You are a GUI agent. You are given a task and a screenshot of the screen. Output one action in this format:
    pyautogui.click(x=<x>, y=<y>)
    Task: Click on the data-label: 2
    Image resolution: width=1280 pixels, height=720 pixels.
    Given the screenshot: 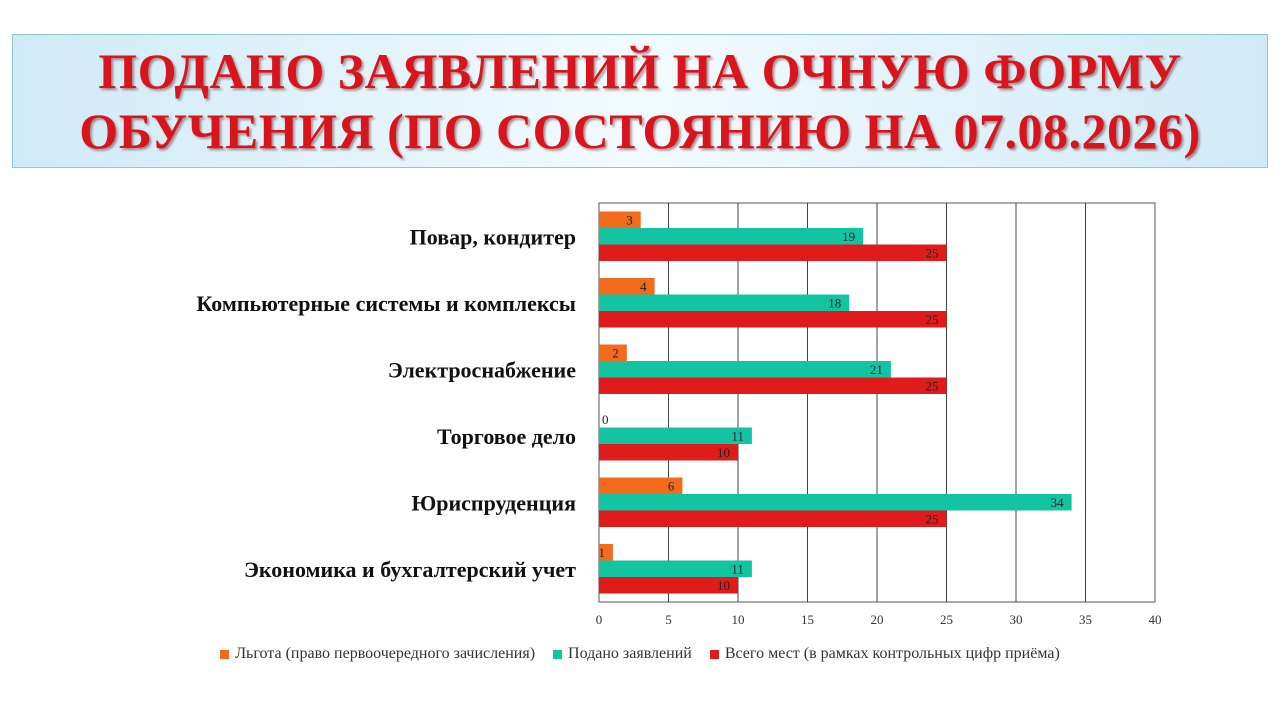 What is the action you would take?
    pyautogui.click(x=615, y=352)
    